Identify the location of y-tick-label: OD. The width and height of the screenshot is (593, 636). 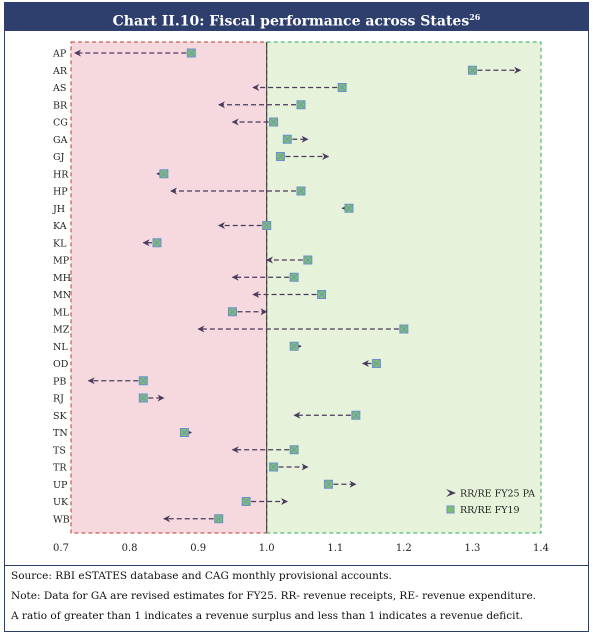
(61, 364).